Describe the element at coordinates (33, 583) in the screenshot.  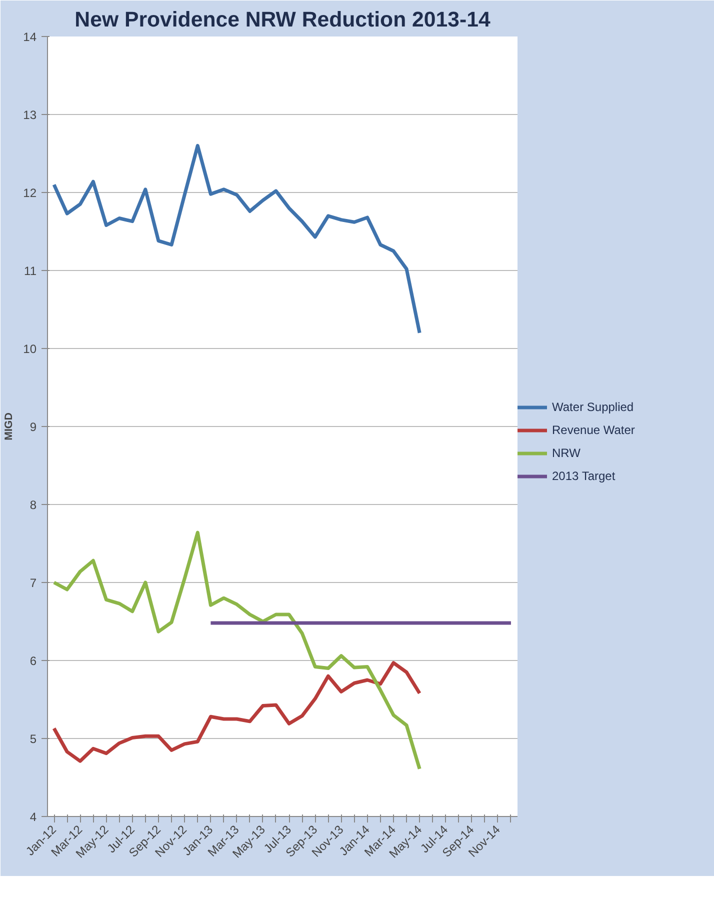
I see `y-tick-label: 7` at that location.